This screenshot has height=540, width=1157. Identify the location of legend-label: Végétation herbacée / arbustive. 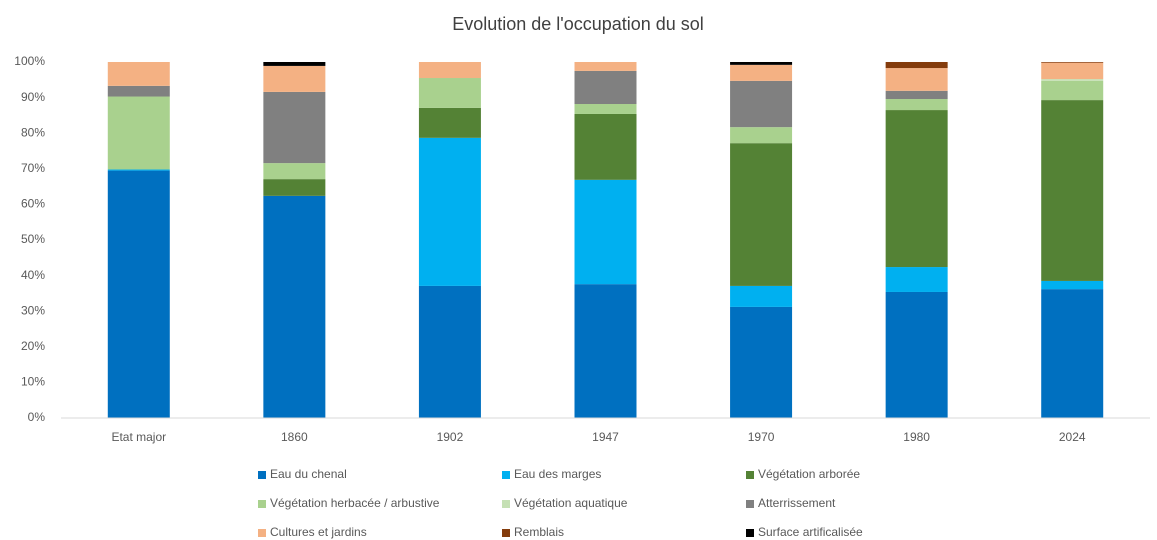
(355, 503).